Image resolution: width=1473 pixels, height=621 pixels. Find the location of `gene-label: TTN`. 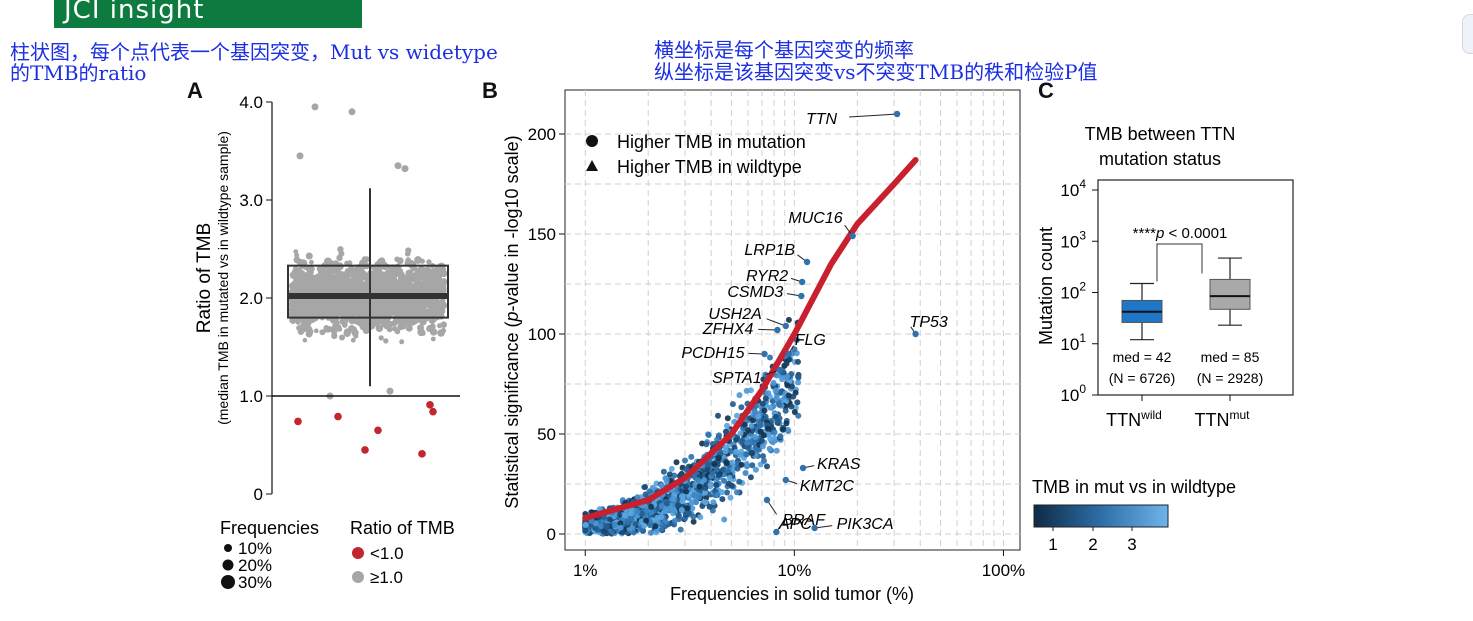

gene-label: TTN is located at coordinates (822, 119).